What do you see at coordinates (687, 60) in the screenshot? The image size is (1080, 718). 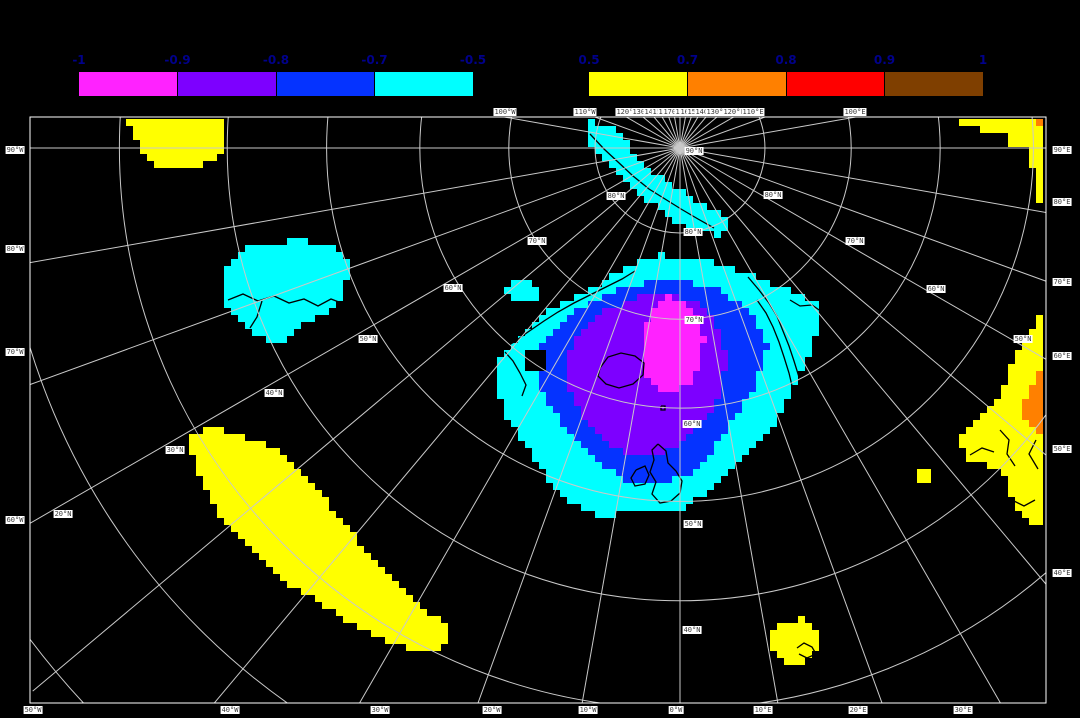 I see `positive-colorbar-tick: 0.7` at bounding box center [687, 60].